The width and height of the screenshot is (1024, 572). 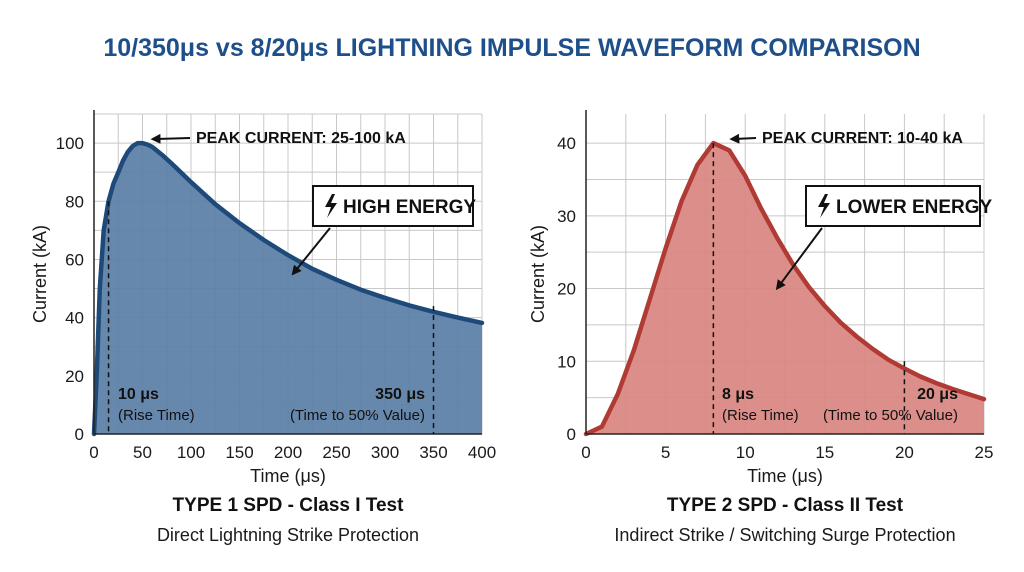 What do you see at coordinates (566, 361) in the screenshot?
I see `y-tick-label: 10` at bounding box center [566, 361].